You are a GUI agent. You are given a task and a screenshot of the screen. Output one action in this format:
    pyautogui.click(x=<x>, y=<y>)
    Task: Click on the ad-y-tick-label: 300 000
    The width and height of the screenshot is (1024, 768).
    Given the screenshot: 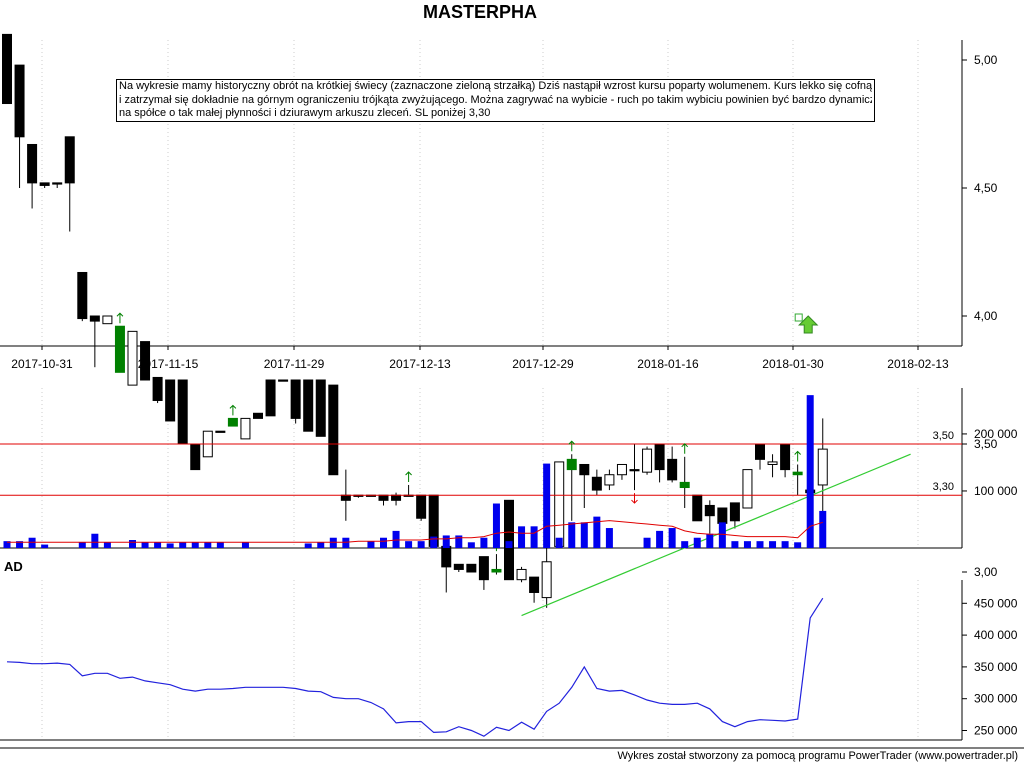 What is the action you would take?
    pyautogui.click(x=996, y=699)
    